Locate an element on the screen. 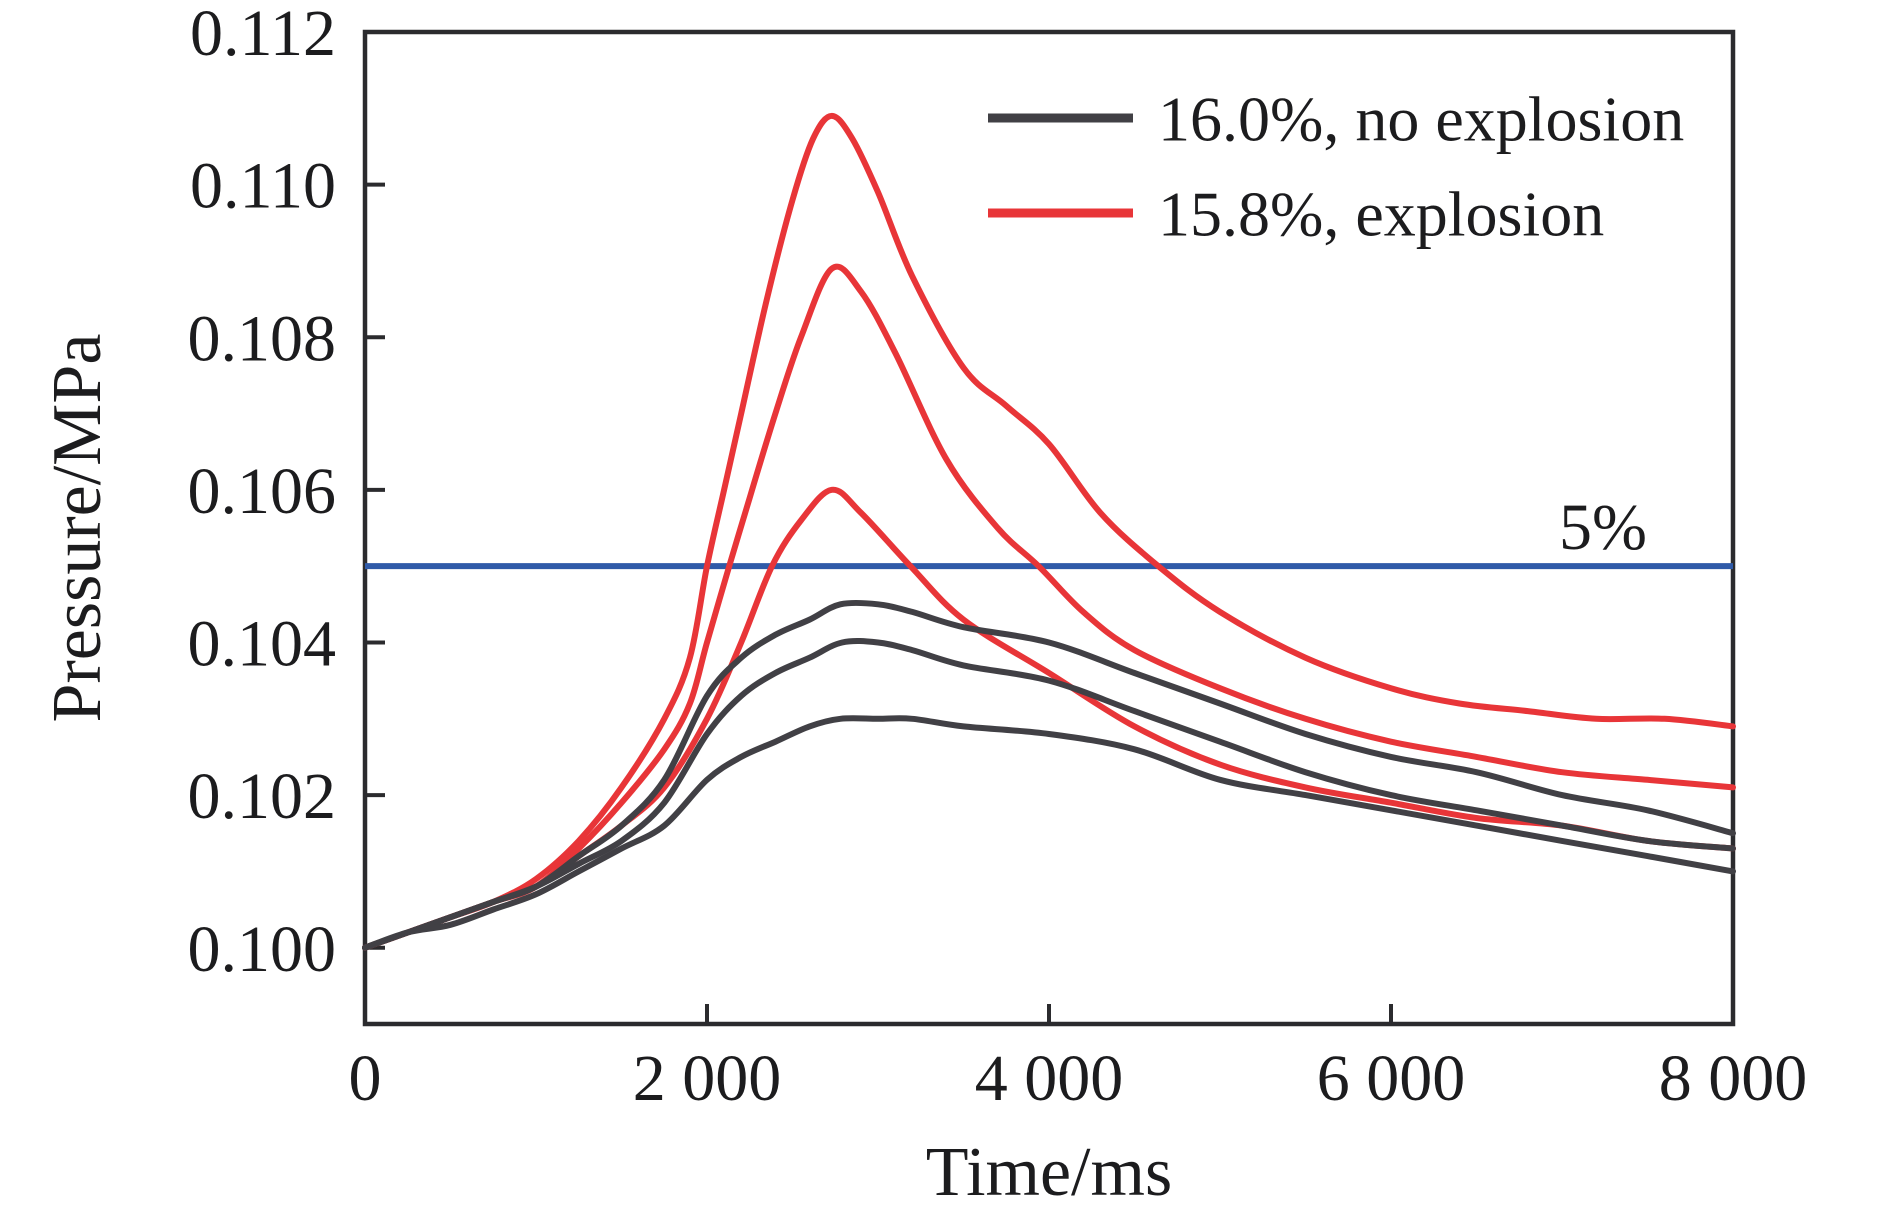  legend-label-no-explosion: 16.0%, no explosion is located at coordinates (1421, 118).